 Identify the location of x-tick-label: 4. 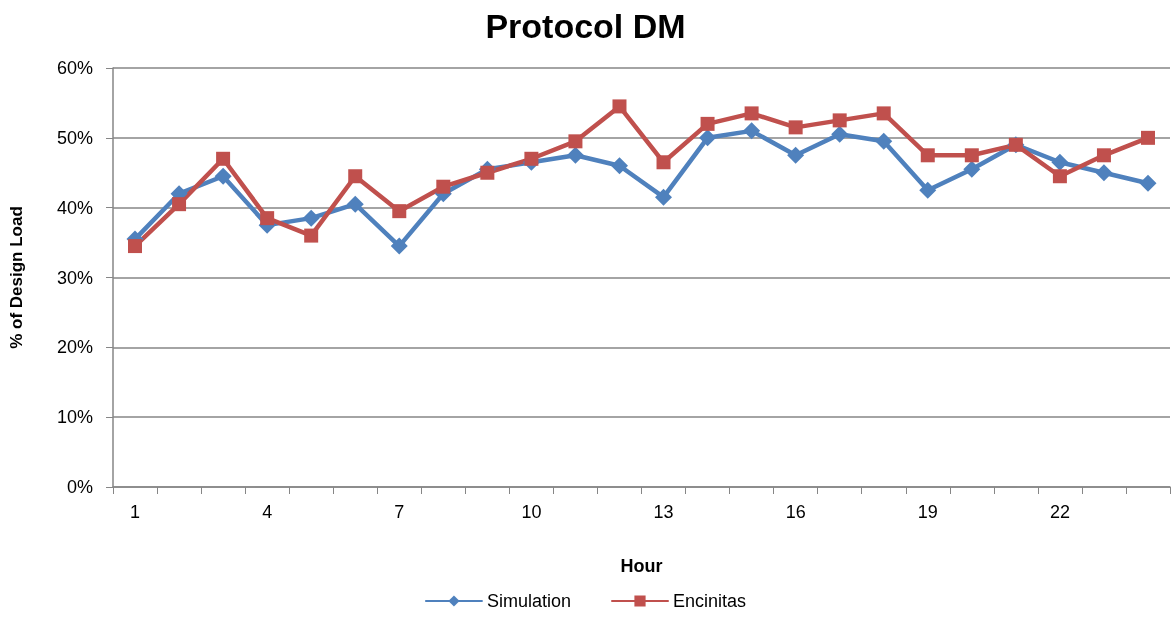
(267, 512).